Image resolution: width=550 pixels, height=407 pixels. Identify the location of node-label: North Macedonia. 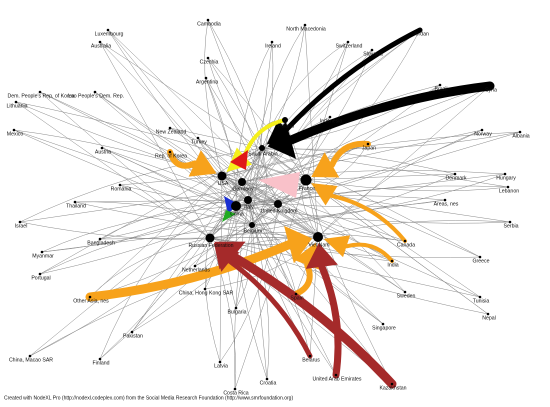
(306, 30).